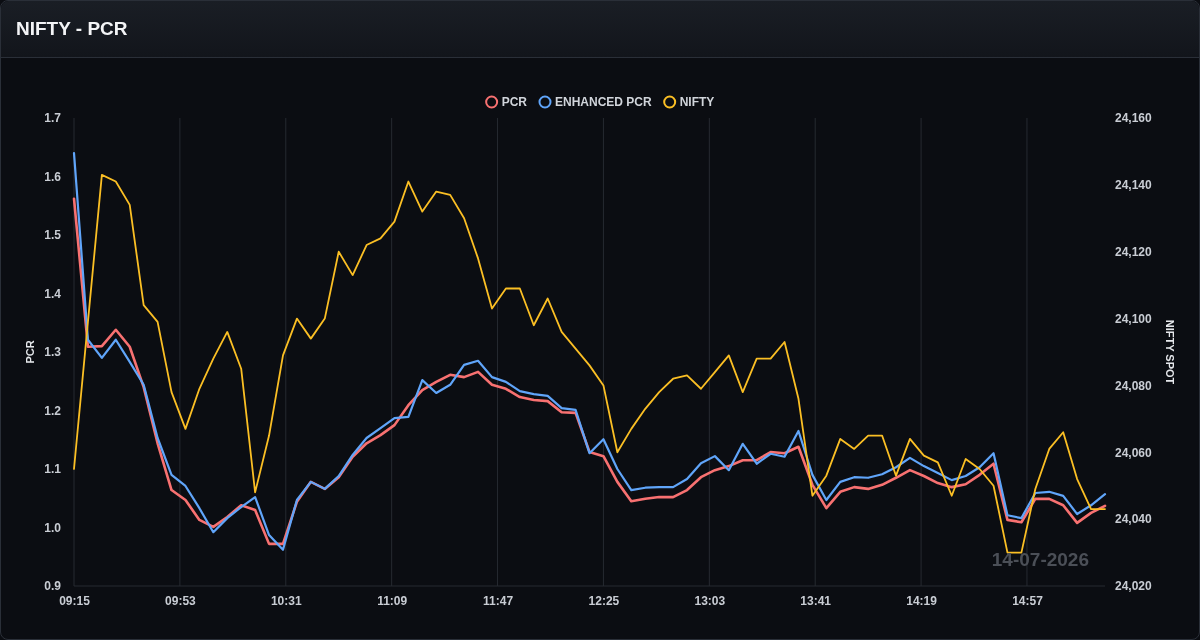 The width and height of the screenshot is (1200, 640). I want to click on y2-tick-label: 24,160, so click(1134, 118).